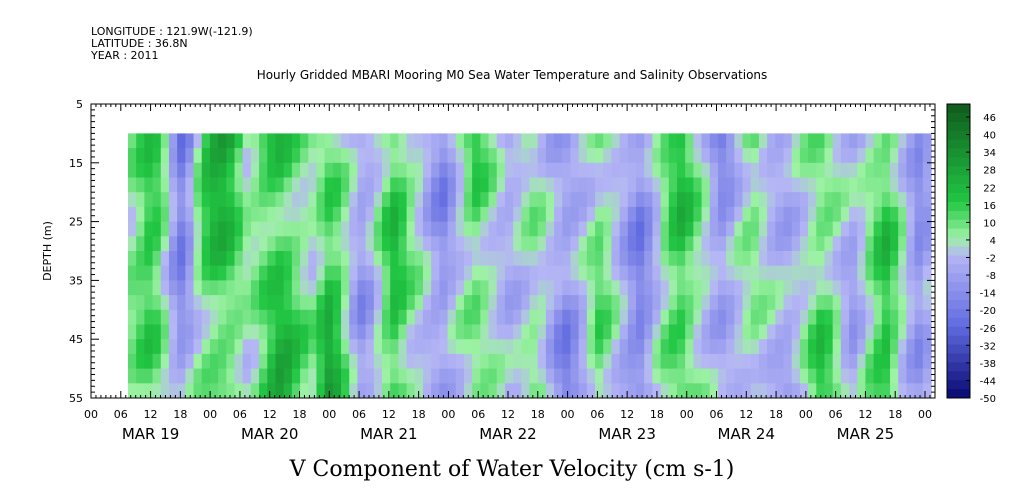  What do you see at coordinates (988, 399) in the screenshot?
I see `colorbar-label: -50` at bounding box center [988, 399].